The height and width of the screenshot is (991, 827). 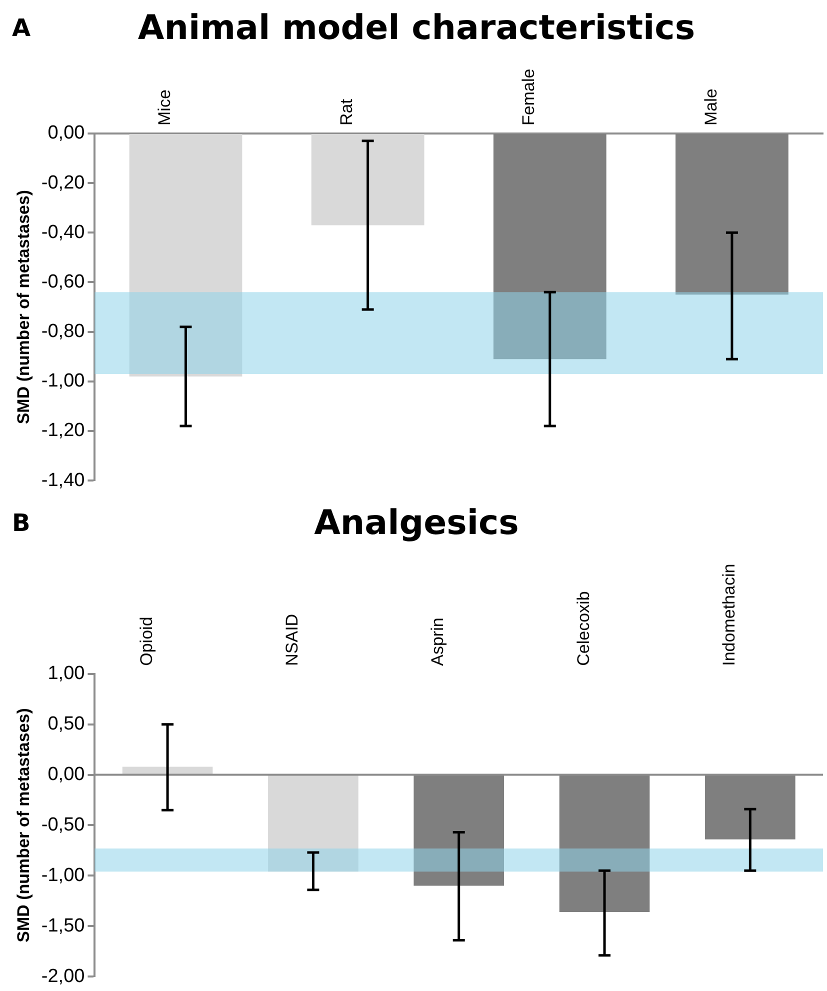 What do you see at coordinates (63, 232) in the screenshot?
I see `y-tick-label: -0,40` at bounding box center [63, 232].